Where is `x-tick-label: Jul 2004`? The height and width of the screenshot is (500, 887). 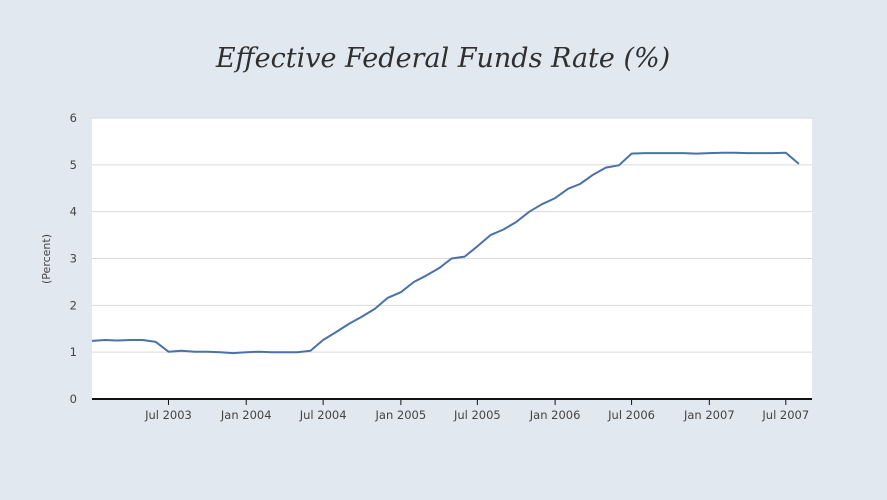 x-tick-label: Jul 2004 is located at coordinates (323, 415).